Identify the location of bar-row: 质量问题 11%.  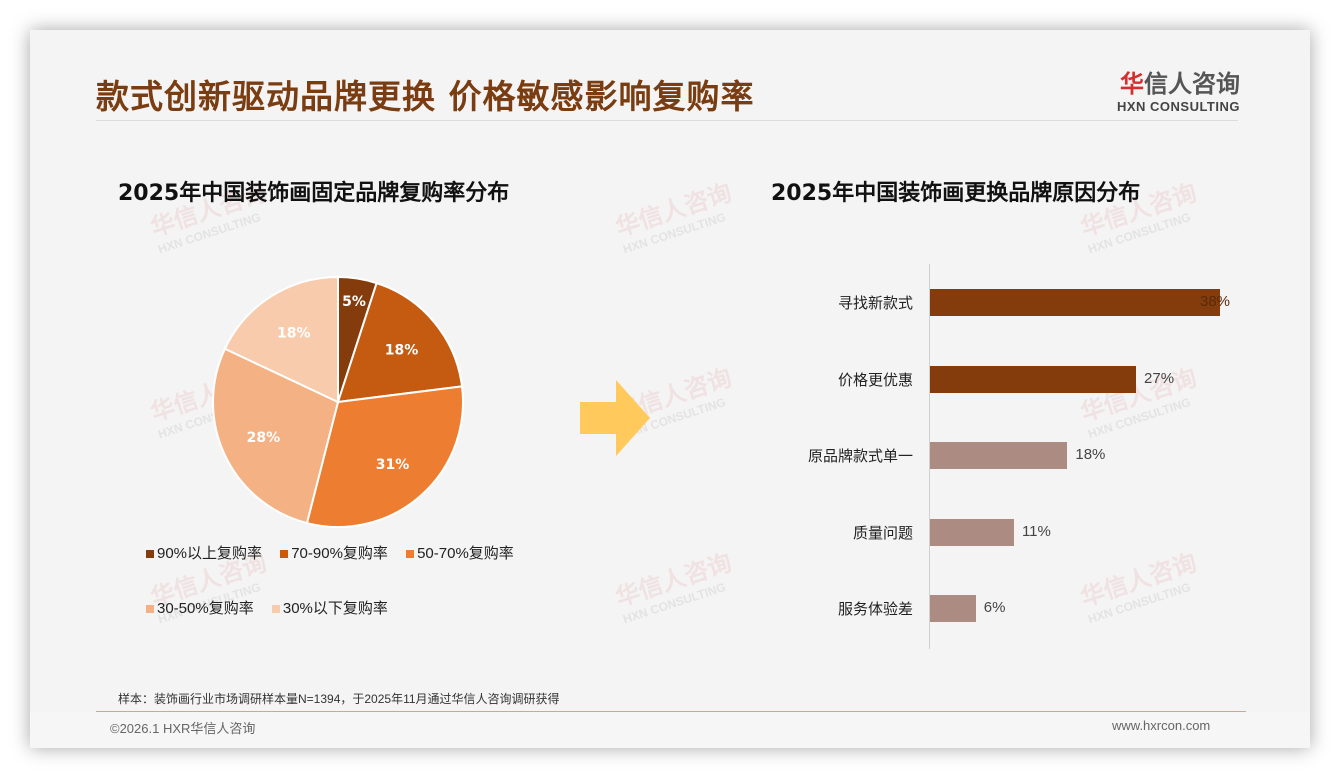
(1010, 533).